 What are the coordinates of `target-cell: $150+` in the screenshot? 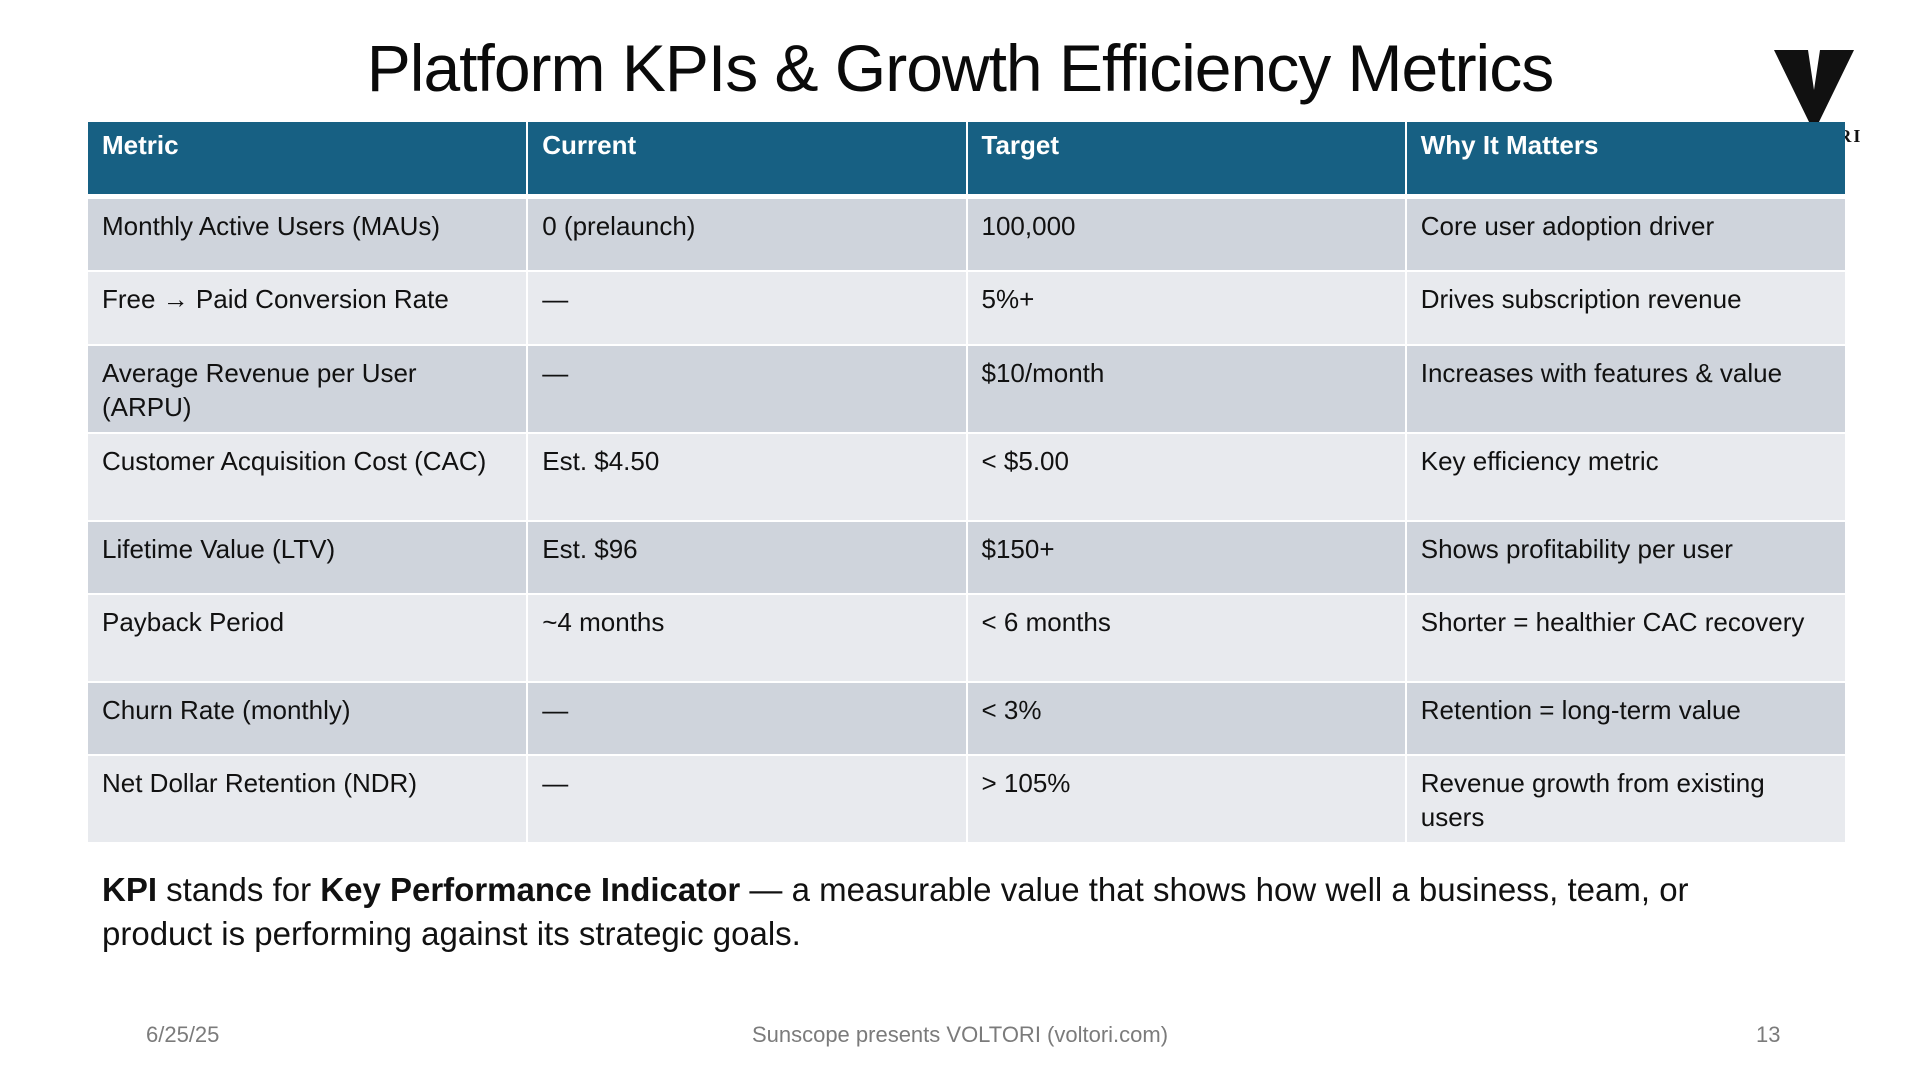 It's located at (1186, 557).